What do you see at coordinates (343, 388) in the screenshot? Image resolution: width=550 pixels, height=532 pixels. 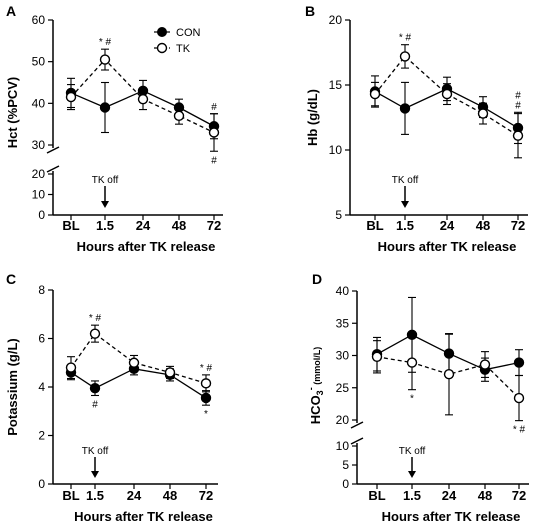 I see `y-tick-label: 25` at bounding box center [343, 388].